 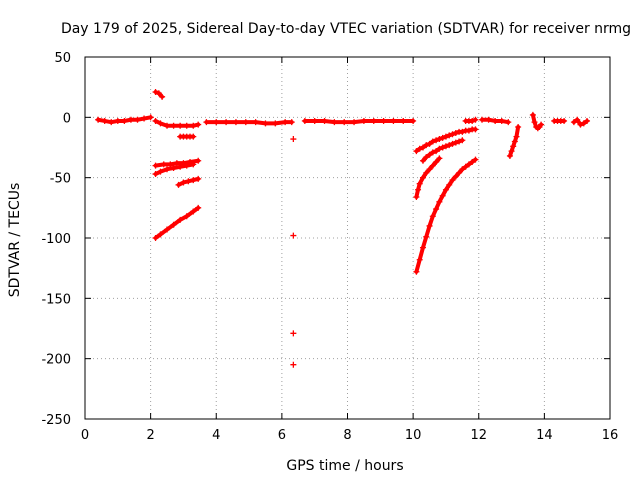 What do you see at coordinates (56, 420) in the screenshot?
I see `y-tick-label: -250` at bounding box center [56, 420].